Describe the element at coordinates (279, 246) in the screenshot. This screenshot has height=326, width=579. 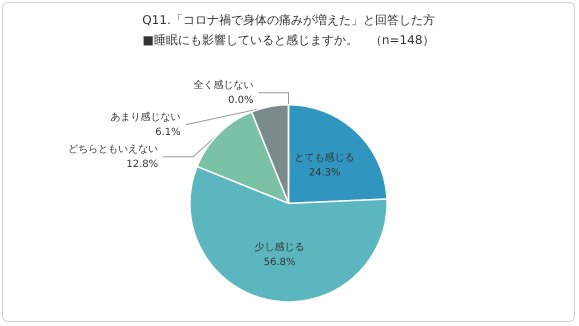
I see `slice-label: 少し感じる` at that location.